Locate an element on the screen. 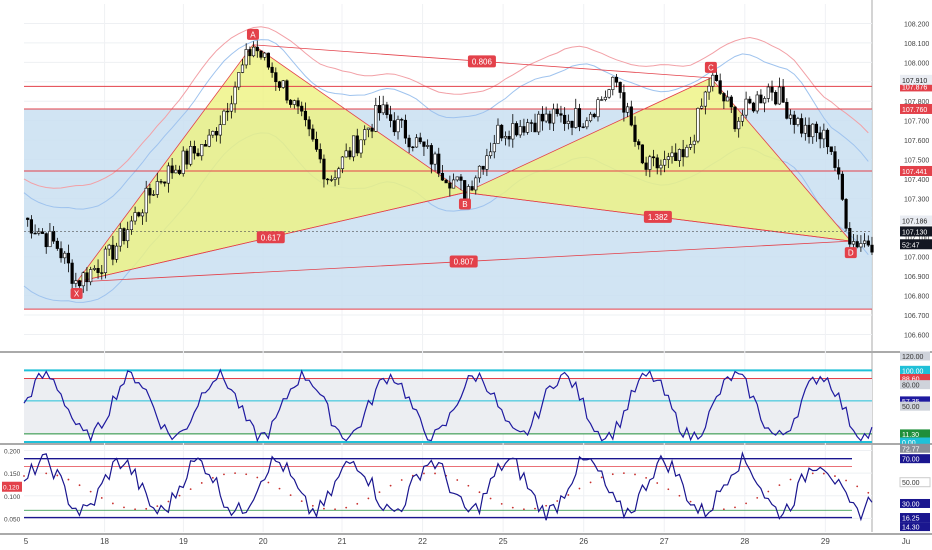 The image size is (932, 550). osc-axis-label: 70.00 is located at coordinates (911, 460).